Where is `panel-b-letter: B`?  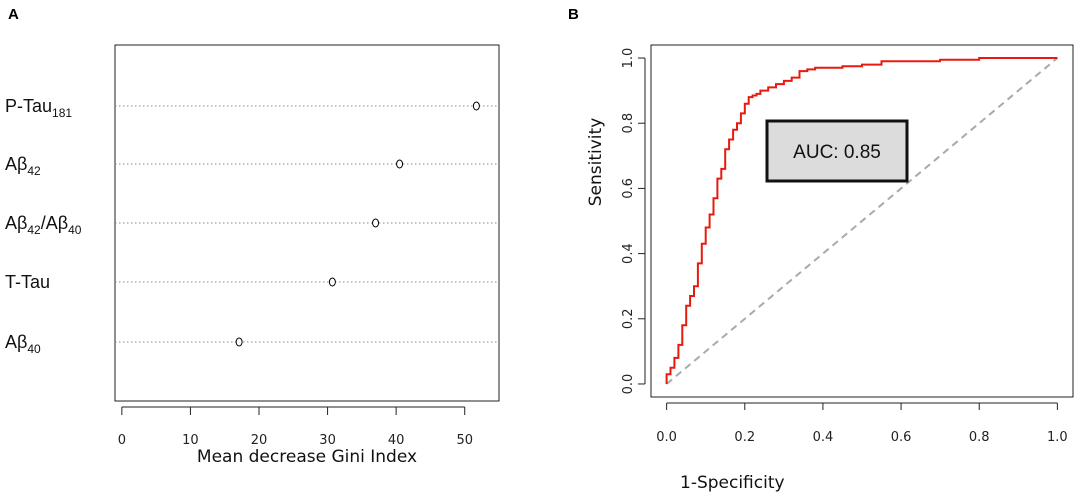
panel-b-letter: B is located at coordinates (573, 14).